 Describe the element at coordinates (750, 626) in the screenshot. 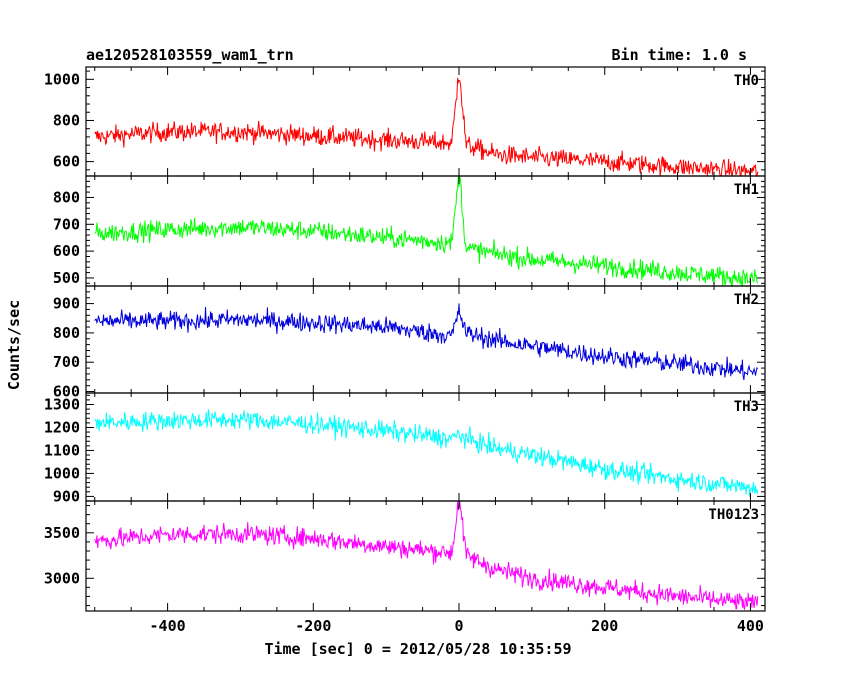

I see `x-tick-label: 400` at that location.